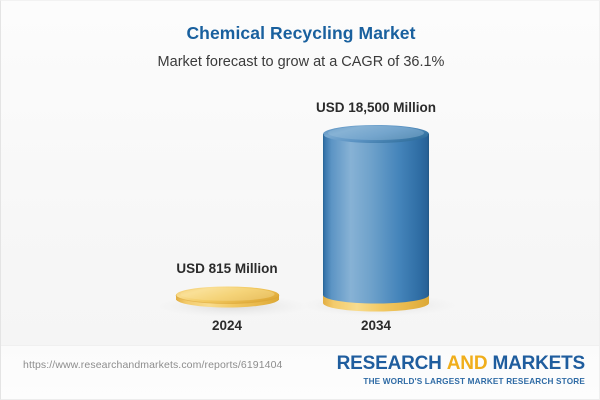  What do you see at coordinates (324, 214) in the screenshot?
I see `bar-edge-left-2034` at bounding box center [324, 214].